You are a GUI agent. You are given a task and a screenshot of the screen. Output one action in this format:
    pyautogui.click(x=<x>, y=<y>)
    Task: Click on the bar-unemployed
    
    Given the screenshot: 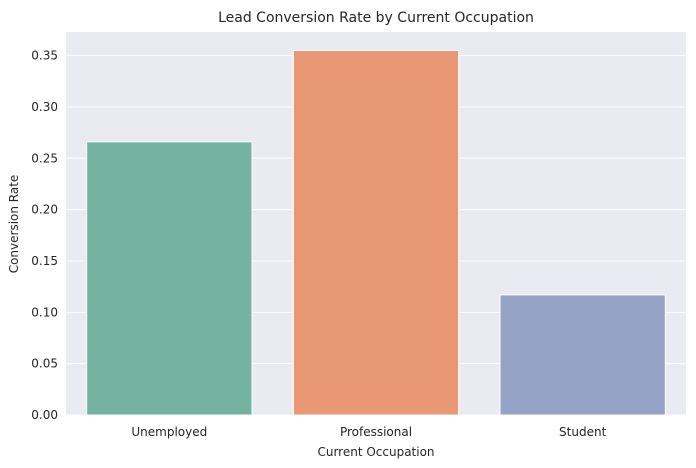 What is the action you would take?
    pyautogui.click(x=169, y=278)
    